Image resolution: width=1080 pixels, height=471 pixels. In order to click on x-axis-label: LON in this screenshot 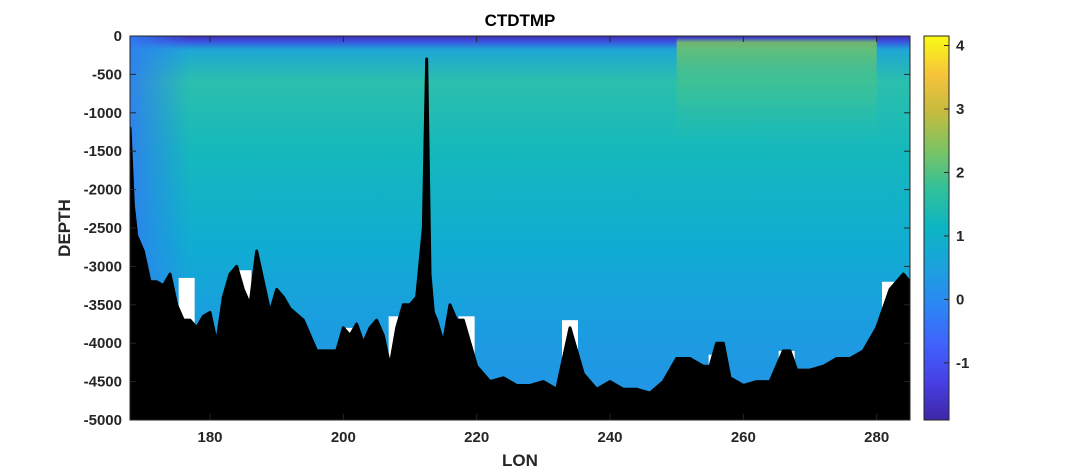, I will do `click(520, 460)`.